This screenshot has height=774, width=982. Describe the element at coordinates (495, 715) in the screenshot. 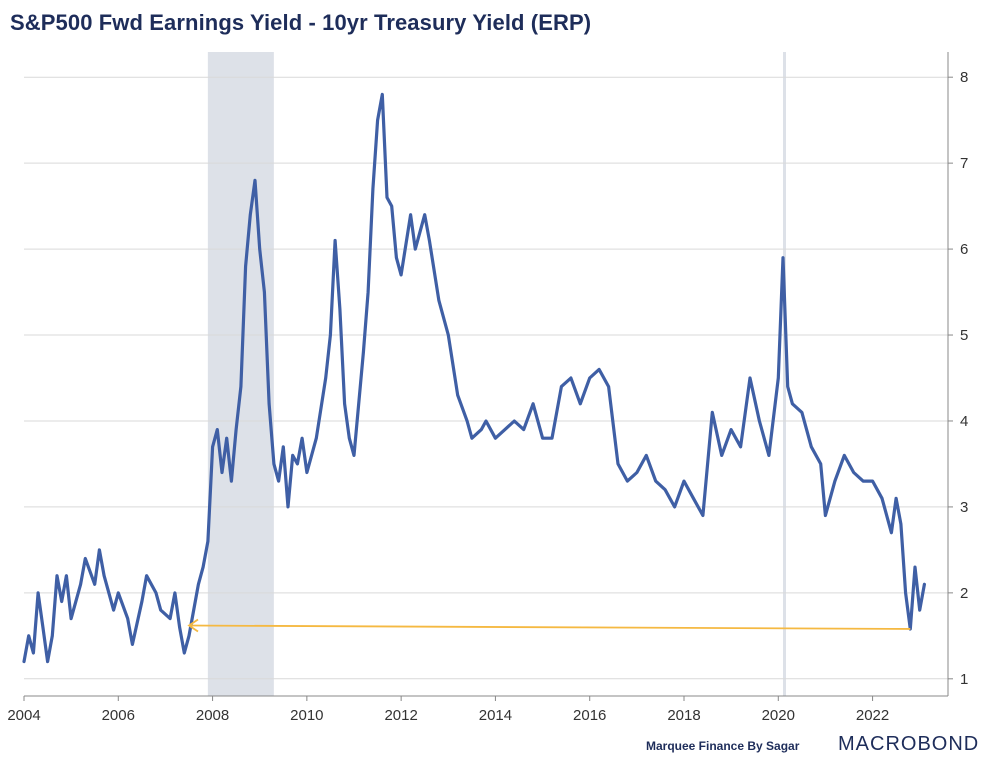

I see `x-tick-label: 2014` at that location.